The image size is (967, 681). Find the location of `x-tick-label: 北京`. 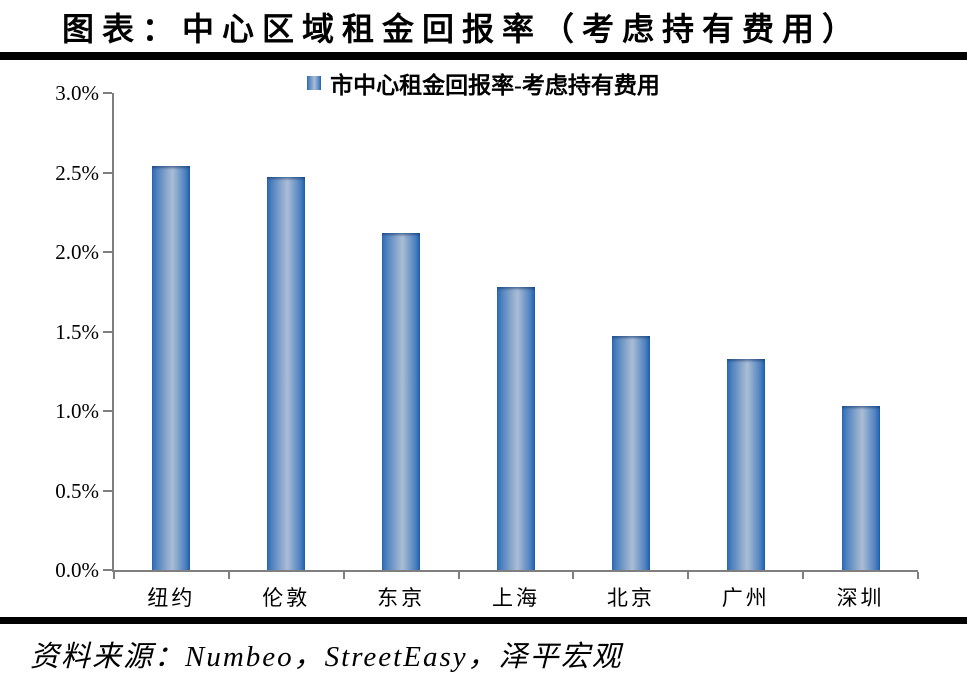

x-tick-label: 北京 is located at coordinates (630, 598).